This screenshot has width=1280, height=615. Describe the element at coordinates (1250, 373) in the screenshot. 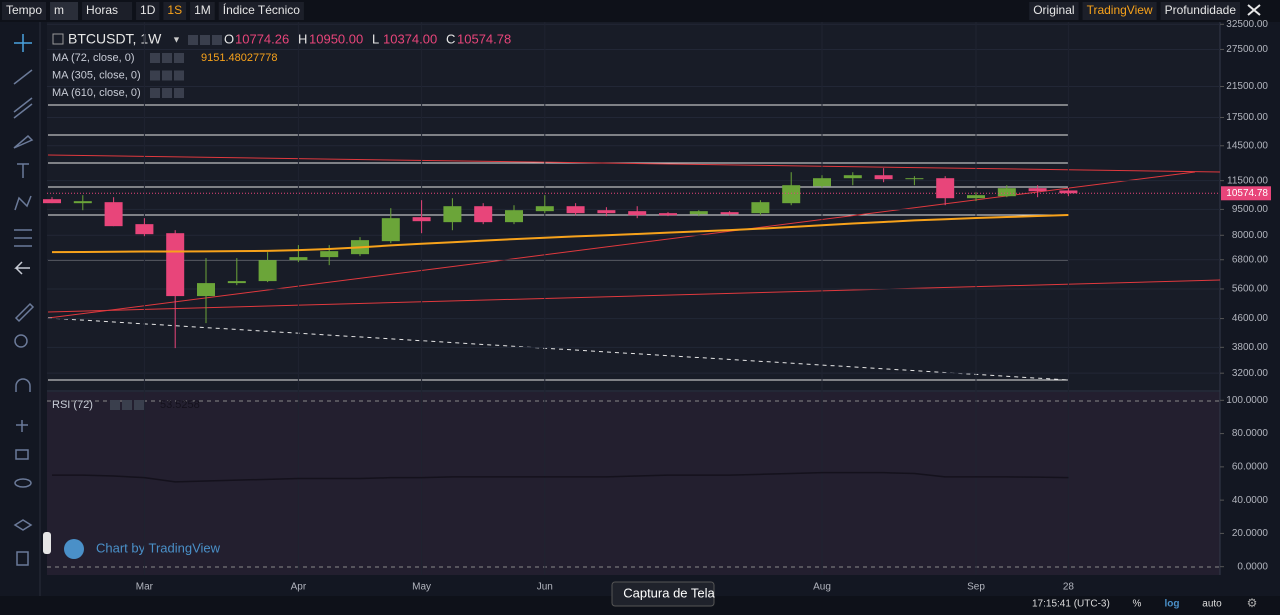

I see `y-tick-label: 3200.00` at that location.